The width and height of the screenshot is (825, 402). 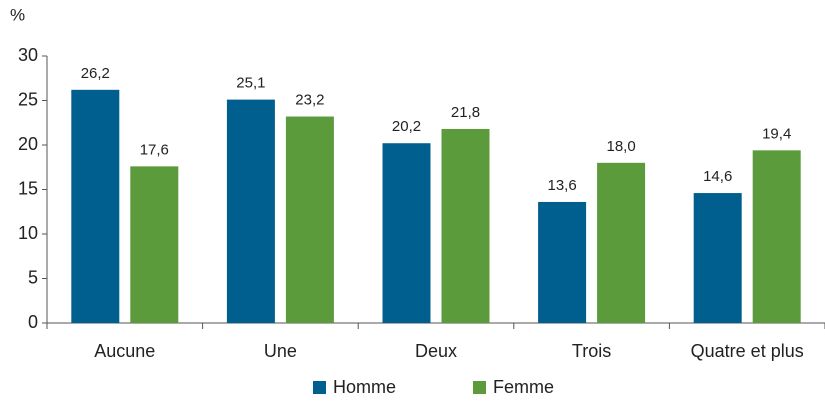 What do you see at coordinates (28, 144) in the screenshot?
I see `y-tick-label: 20` at bounding box center [28, 144].